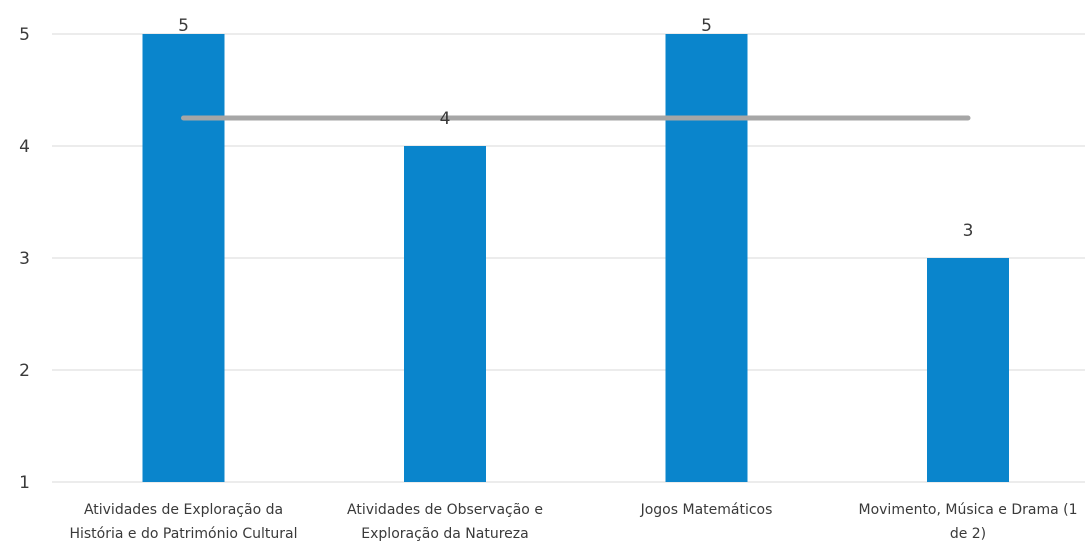 This screenshot has height=545, width=1085. Describe the element at coordinates (968, 522) in the screenshot. I see `x-category-label: Movimento, Música e Drama (1 de 2)` at that location.